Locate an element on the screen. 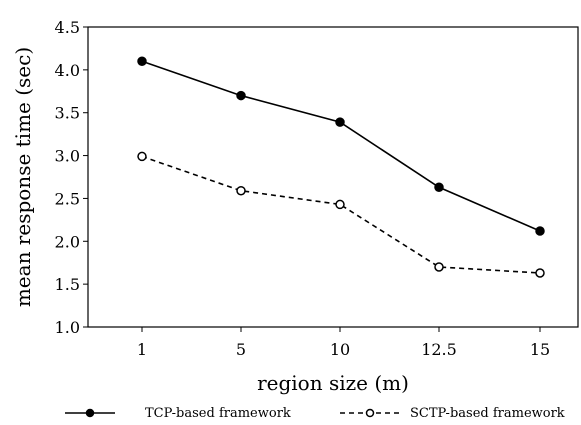 The width and height of the screenshot is (581, 425). legend: TCP-based framework SCTP-based framework is located at coordinates (315, 413).